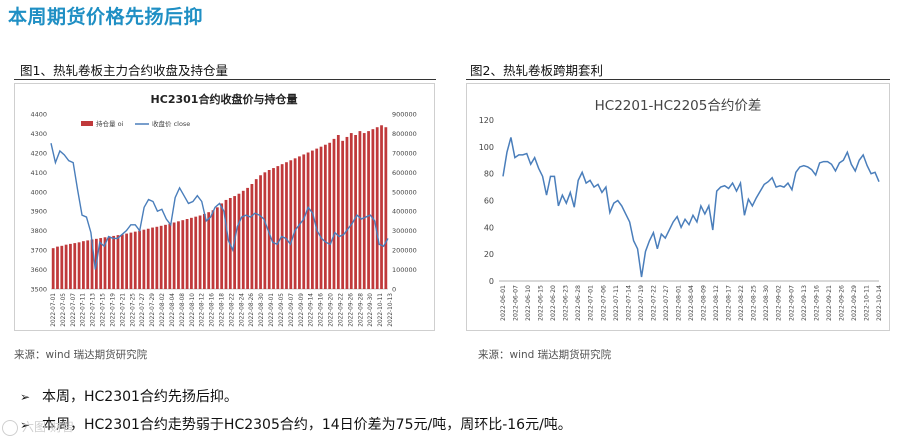 The image size is (900, 444). I want to click on x-tick-label: 2022-06-20, so click(553, 303).